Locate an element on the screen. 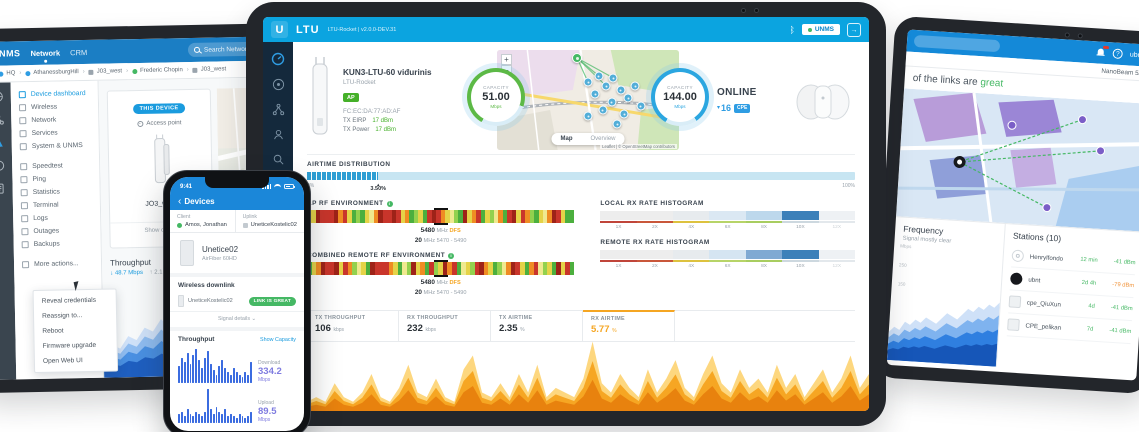 Image resolution: width=1139 pixels, height=432 pixels. cell-signal-icon is located at coordinates (266, 186).